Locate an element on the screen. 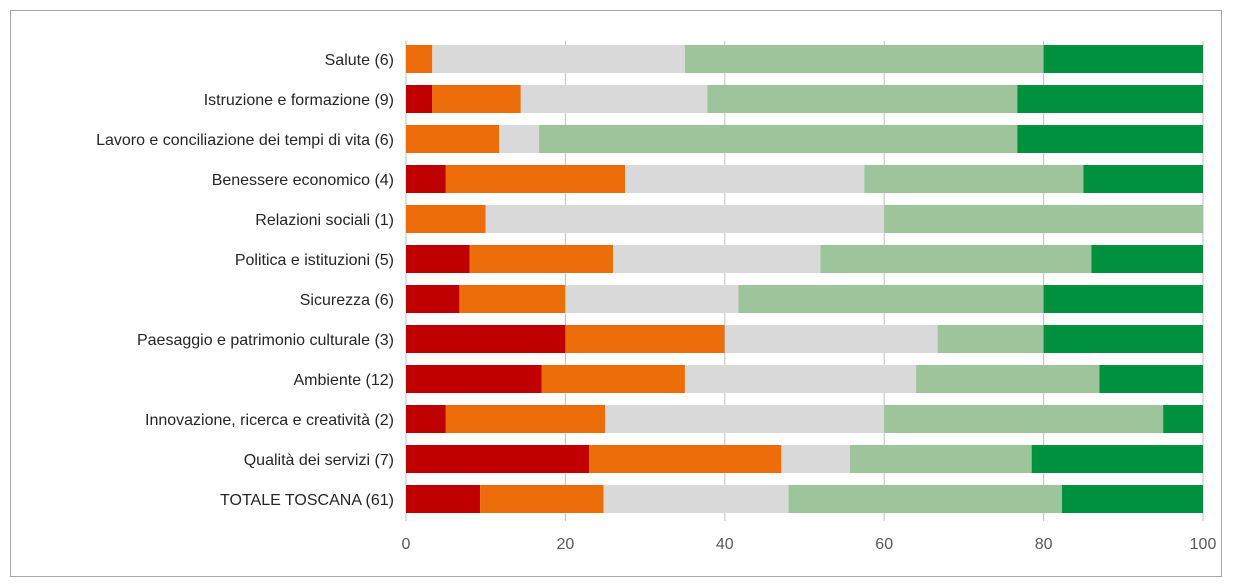 The image size is (1234, 585). category-label: Qualità dei servizi (7) is located at coordinates (319, 460).